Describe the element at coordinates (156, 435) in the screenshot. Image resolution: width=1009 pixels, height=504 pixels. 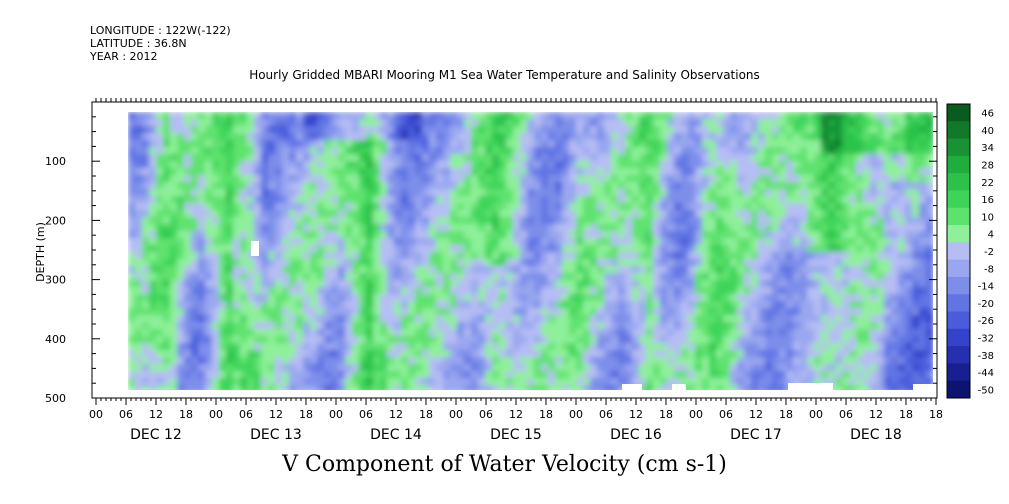
I see `x-day-label: DEC 12` at that location.